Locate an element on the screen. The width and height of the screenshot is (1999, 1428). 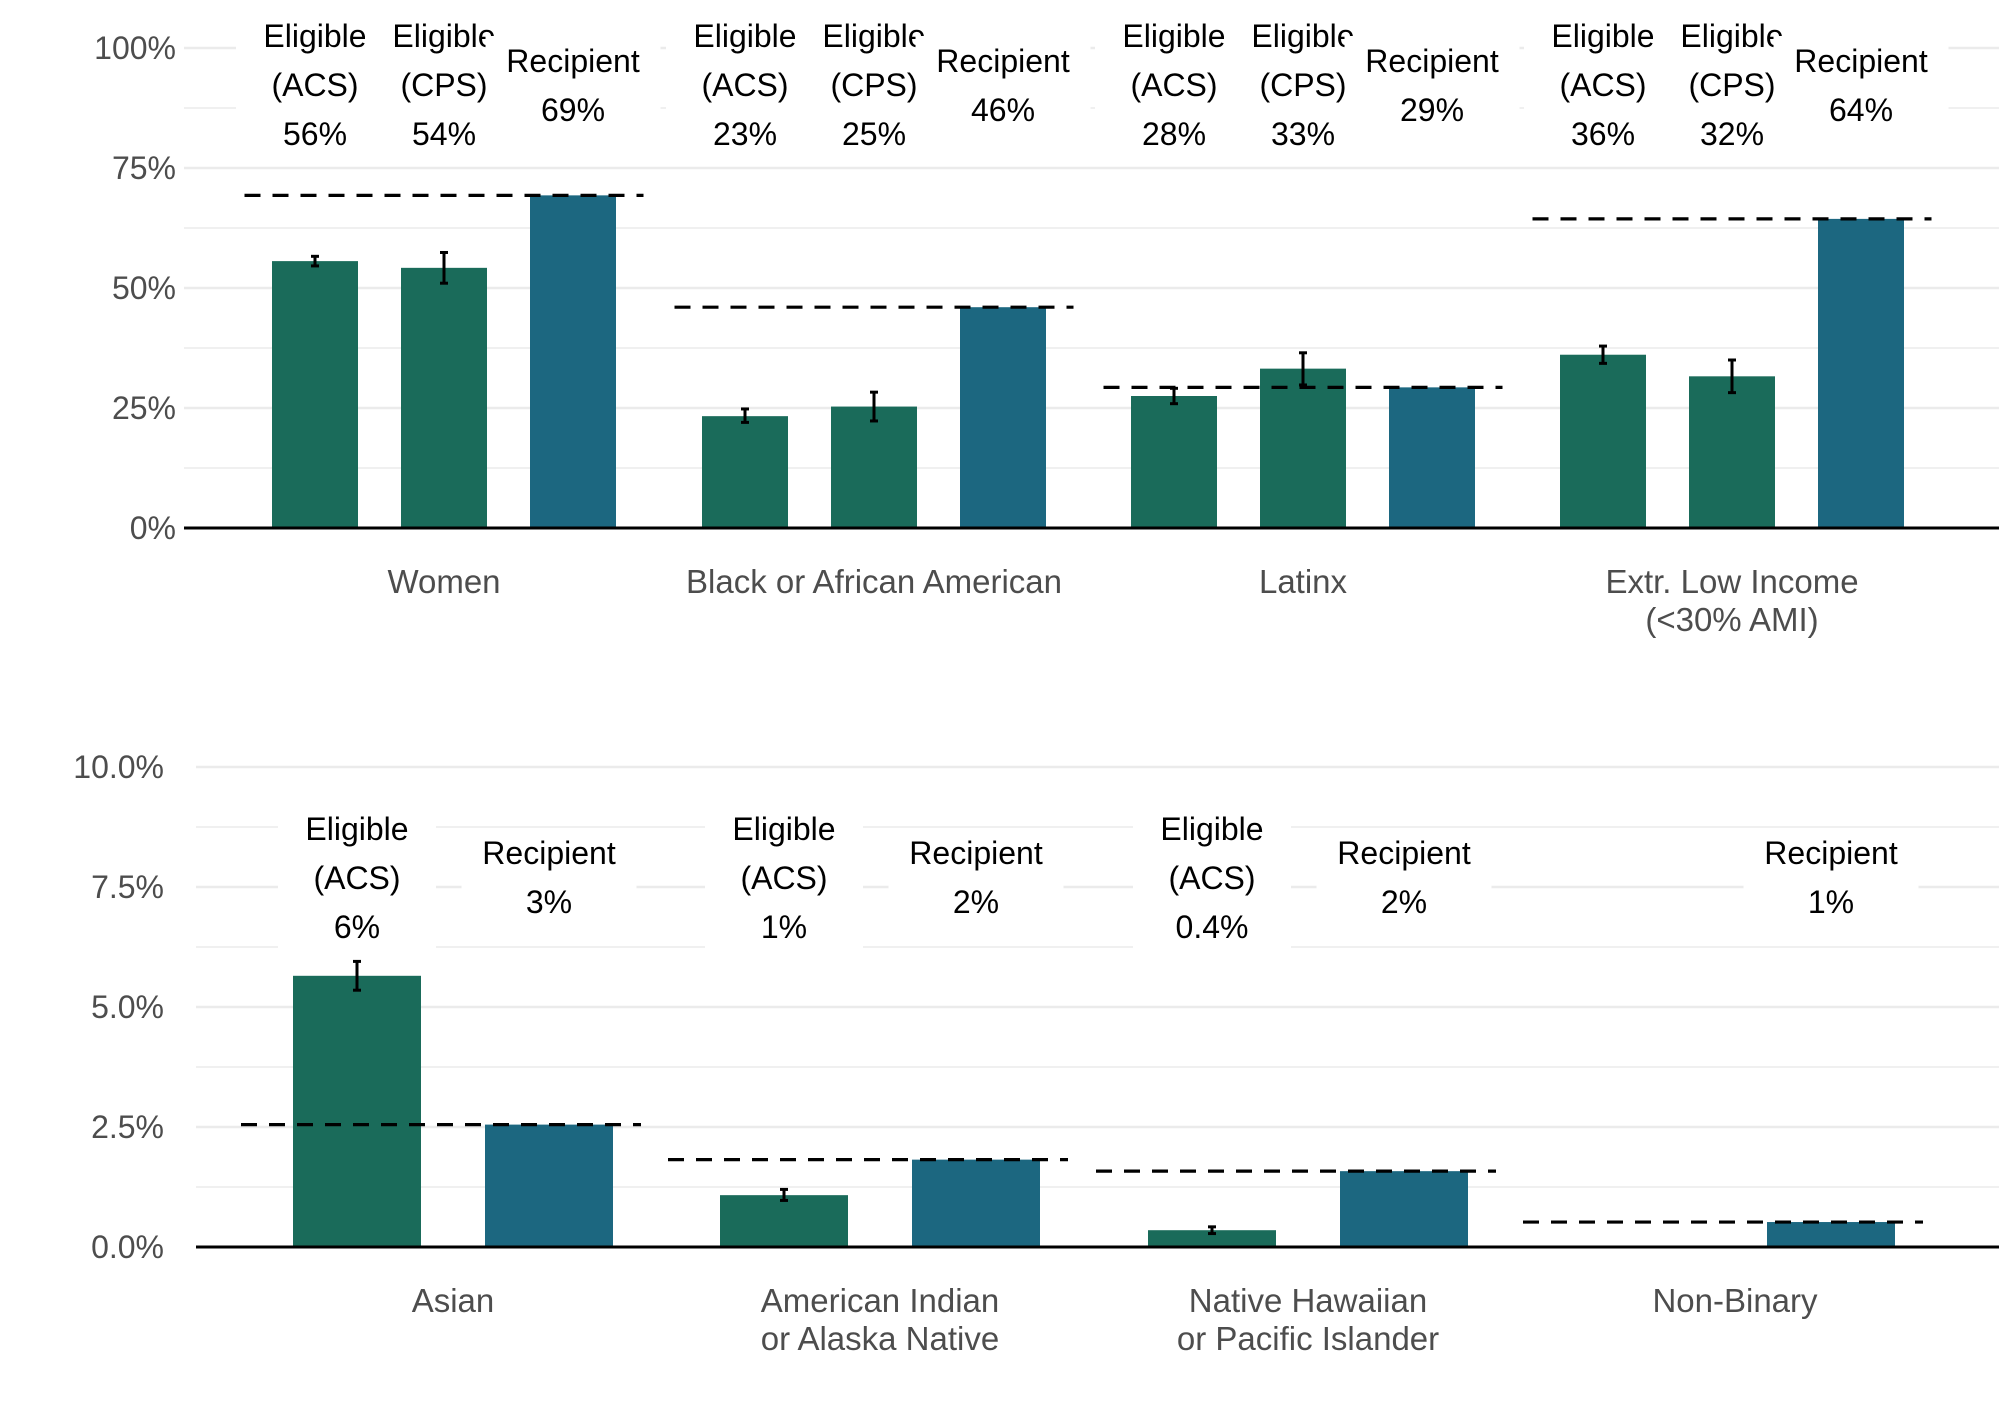
bar-label: 69% is located at coordinates (573, 110).